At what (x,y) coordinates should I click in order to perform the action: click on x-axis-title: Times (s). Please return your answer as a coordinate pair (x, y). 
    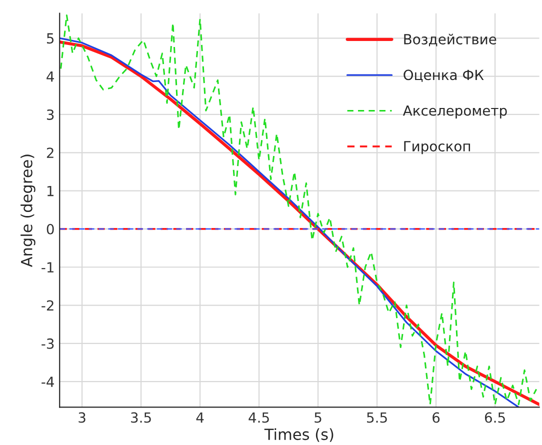
    Looking at the image, I should click on (299, 435).